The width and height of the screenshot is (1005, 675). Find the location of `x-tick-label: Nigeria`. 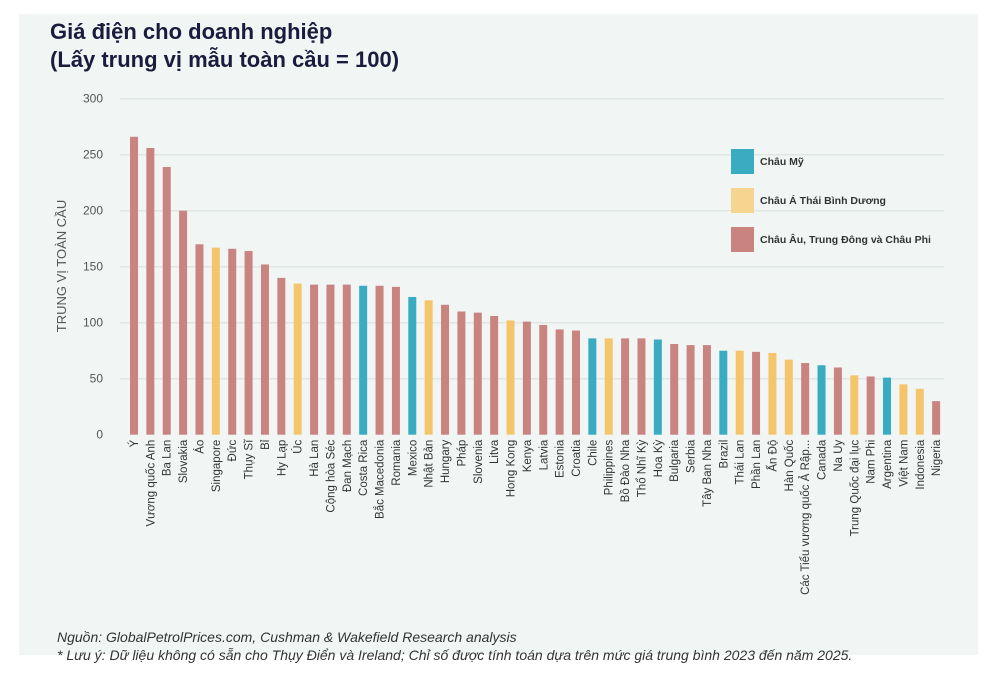

x-tick-label: Nigeria is located at coordinates (937, 457).